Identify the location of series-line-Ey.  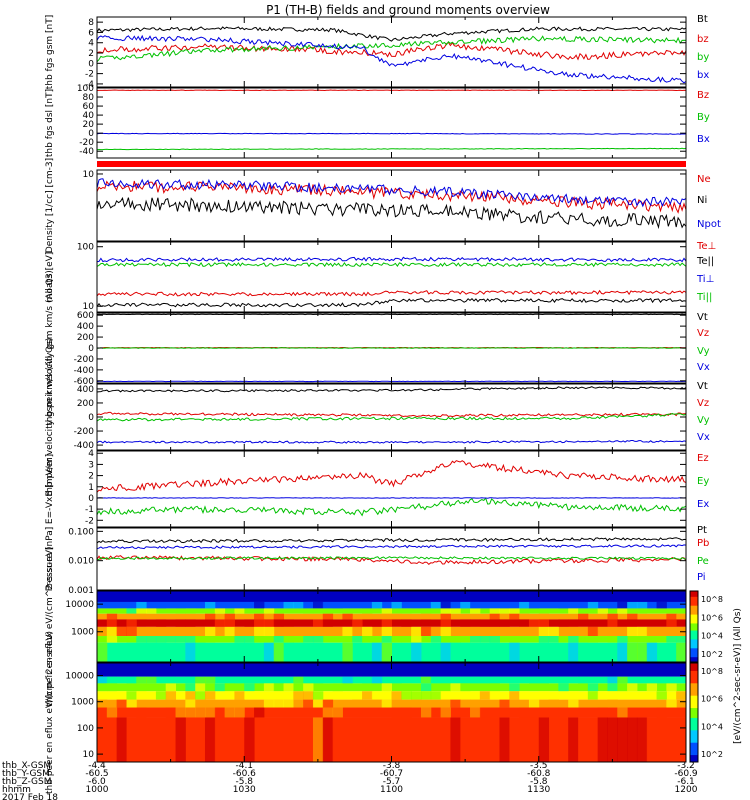
(391, 507).